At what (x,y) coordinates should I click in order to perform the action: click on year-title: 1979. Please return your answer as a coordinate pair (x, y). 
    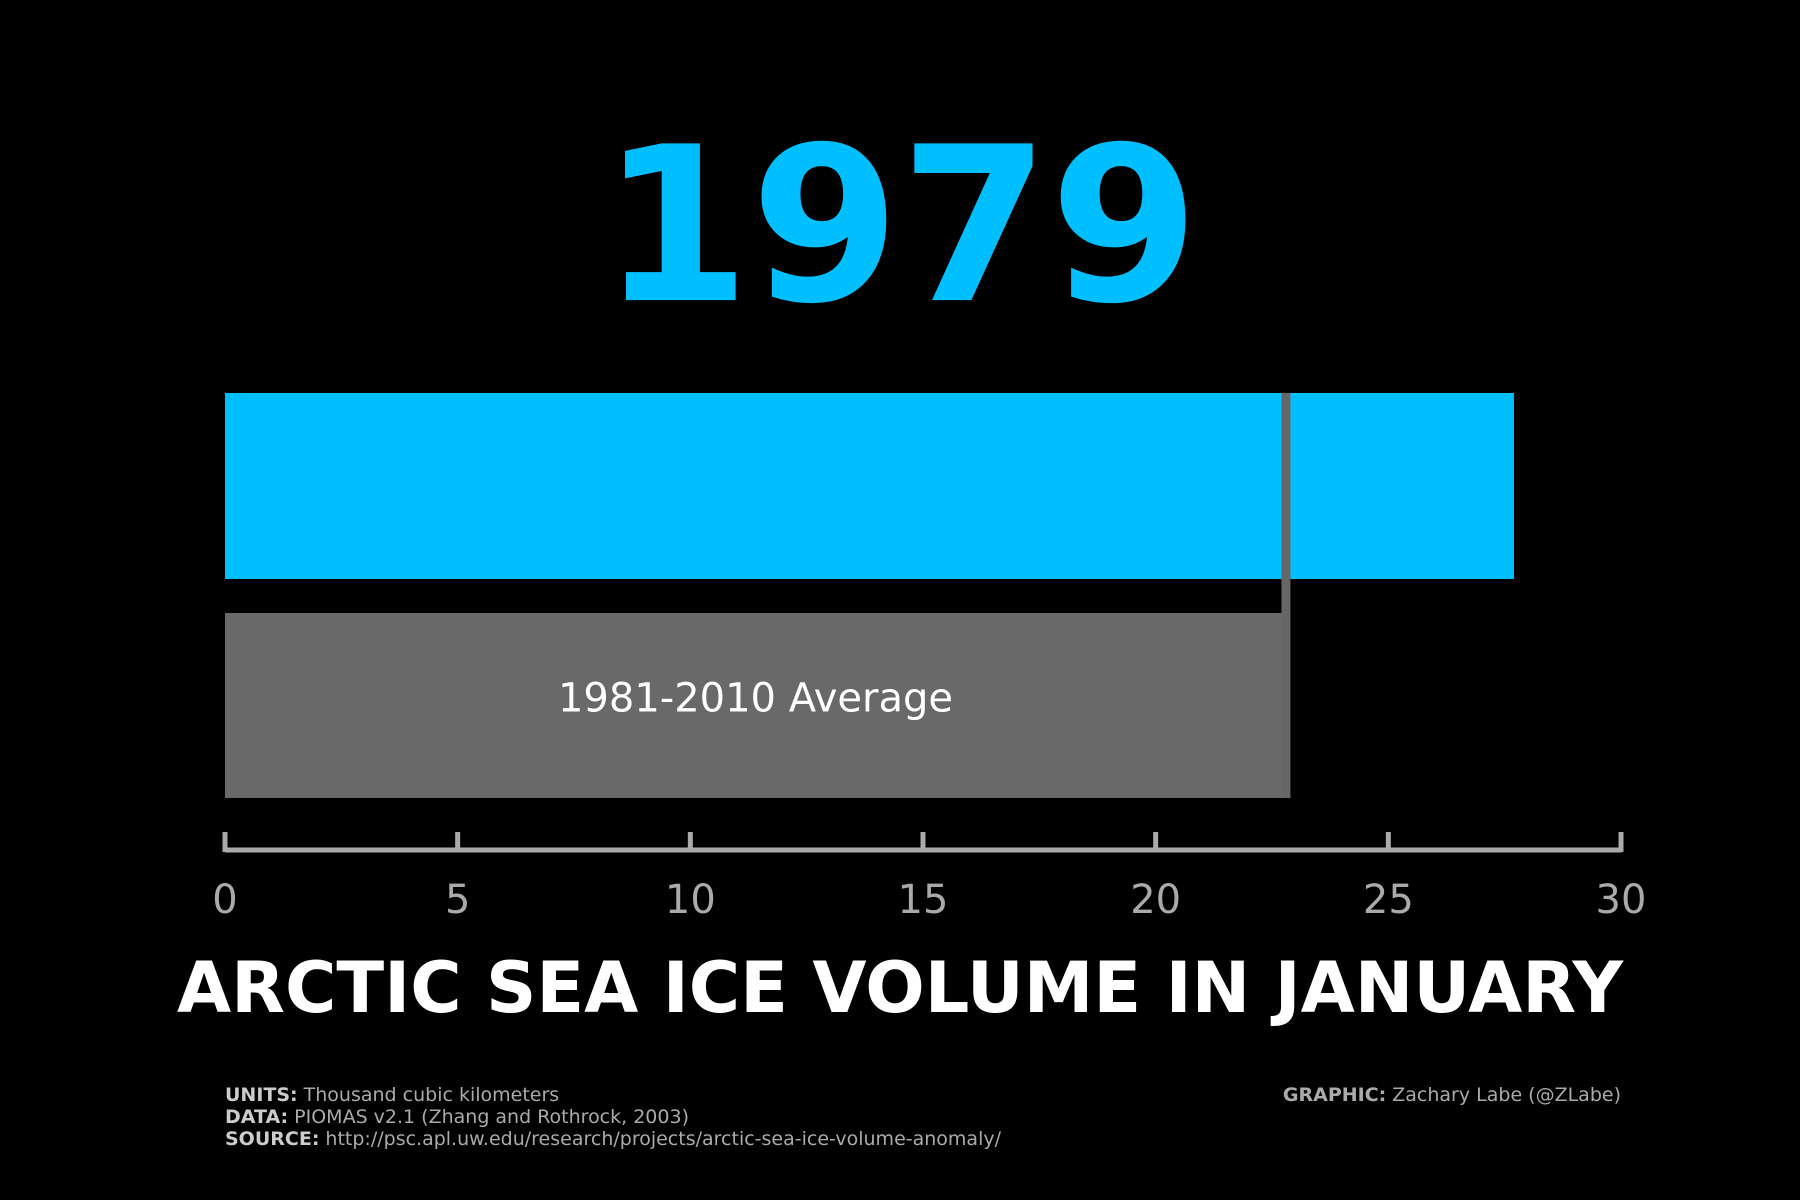
    Looking at the image, I should click on (900, 225).